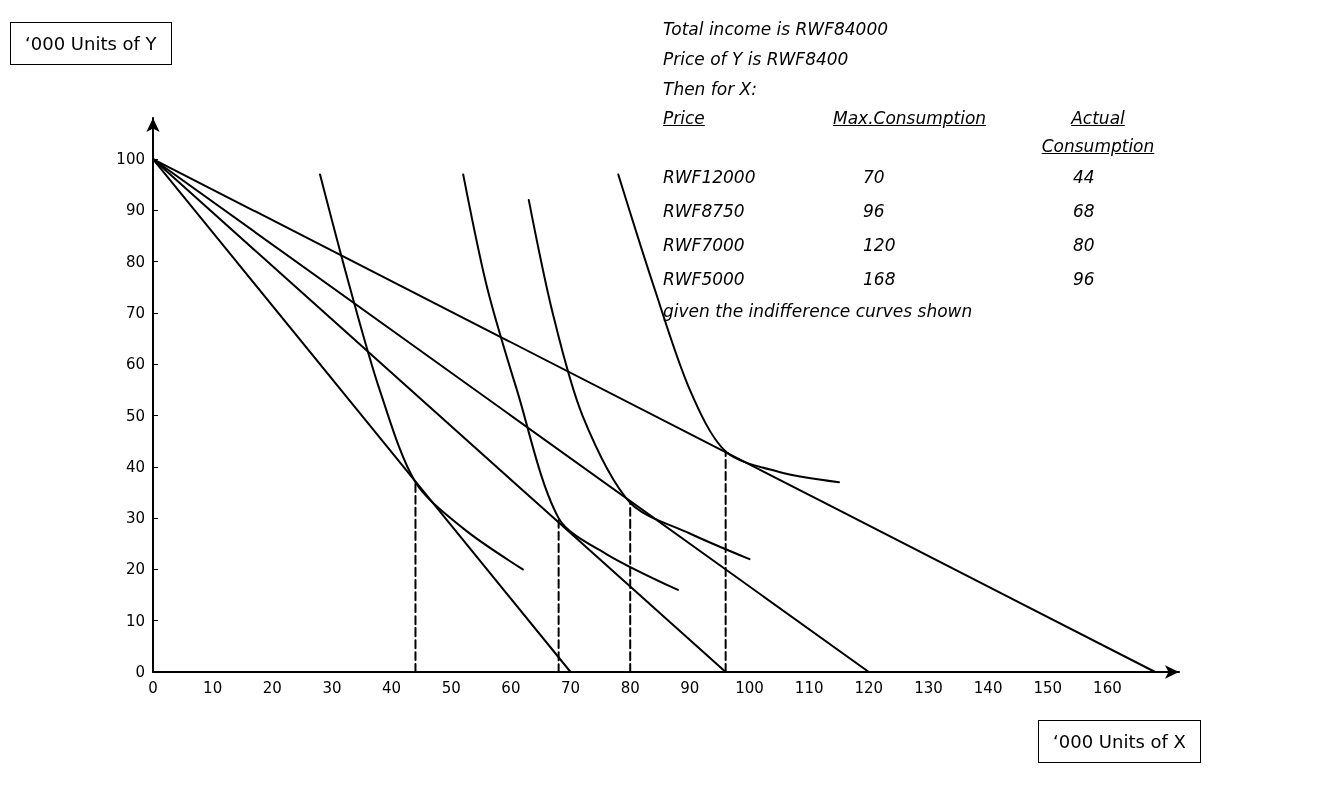 This screenshot has height=796, width=1327. I want to click on x-tick-label: 110, so click(809, 687).